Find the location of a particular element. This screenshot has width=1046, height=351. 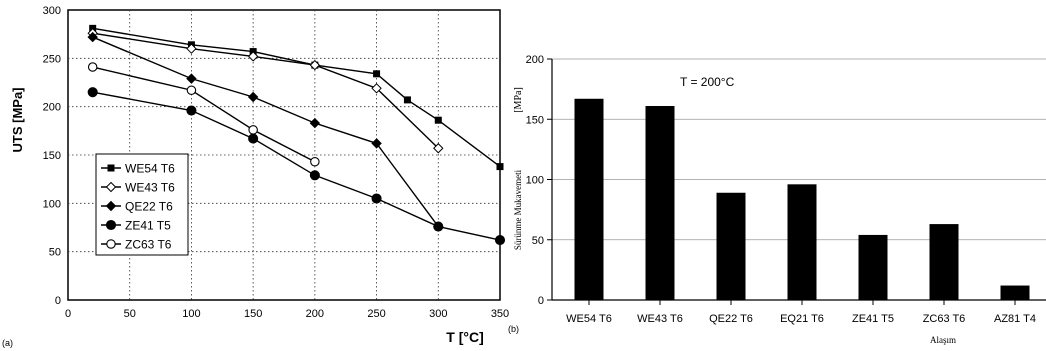

x-tick-label: 250 is located at coordinates (376, 314).